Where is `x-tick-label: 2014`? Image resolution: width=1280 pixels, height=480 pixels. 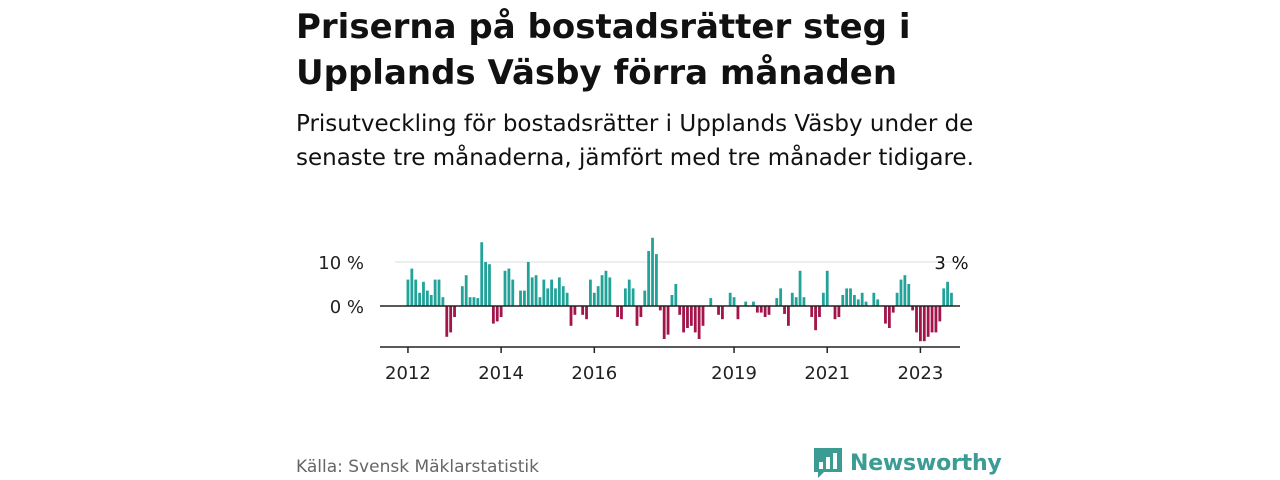
x-tick-label: 2014 is located at coordinates (501, 373).